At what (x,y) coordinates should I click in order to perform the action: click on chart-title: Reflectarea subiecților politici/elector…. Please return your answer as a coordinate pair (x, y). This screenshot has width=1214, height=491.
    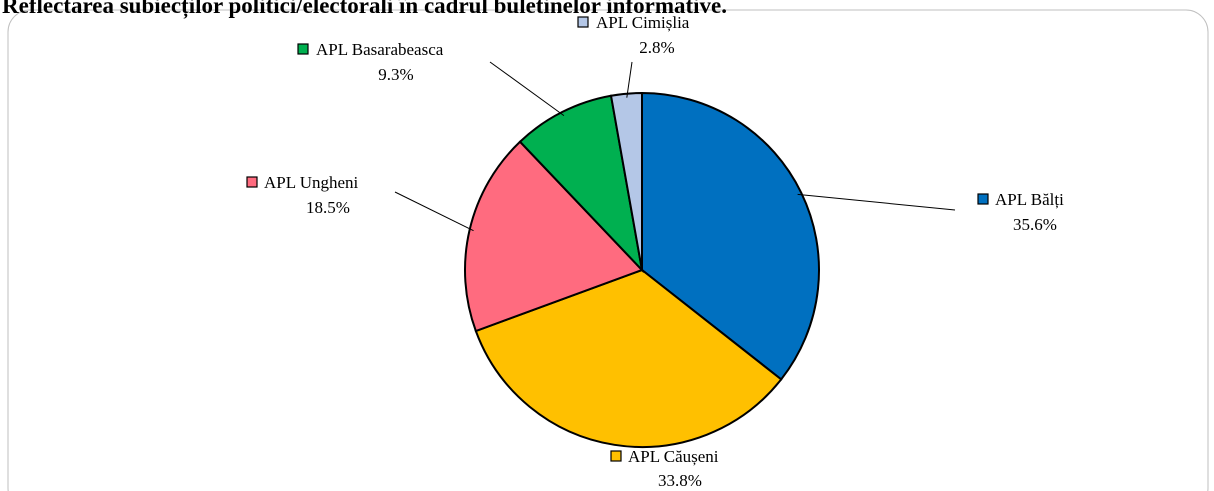
    Looking at the image, I should click on (364, 9).